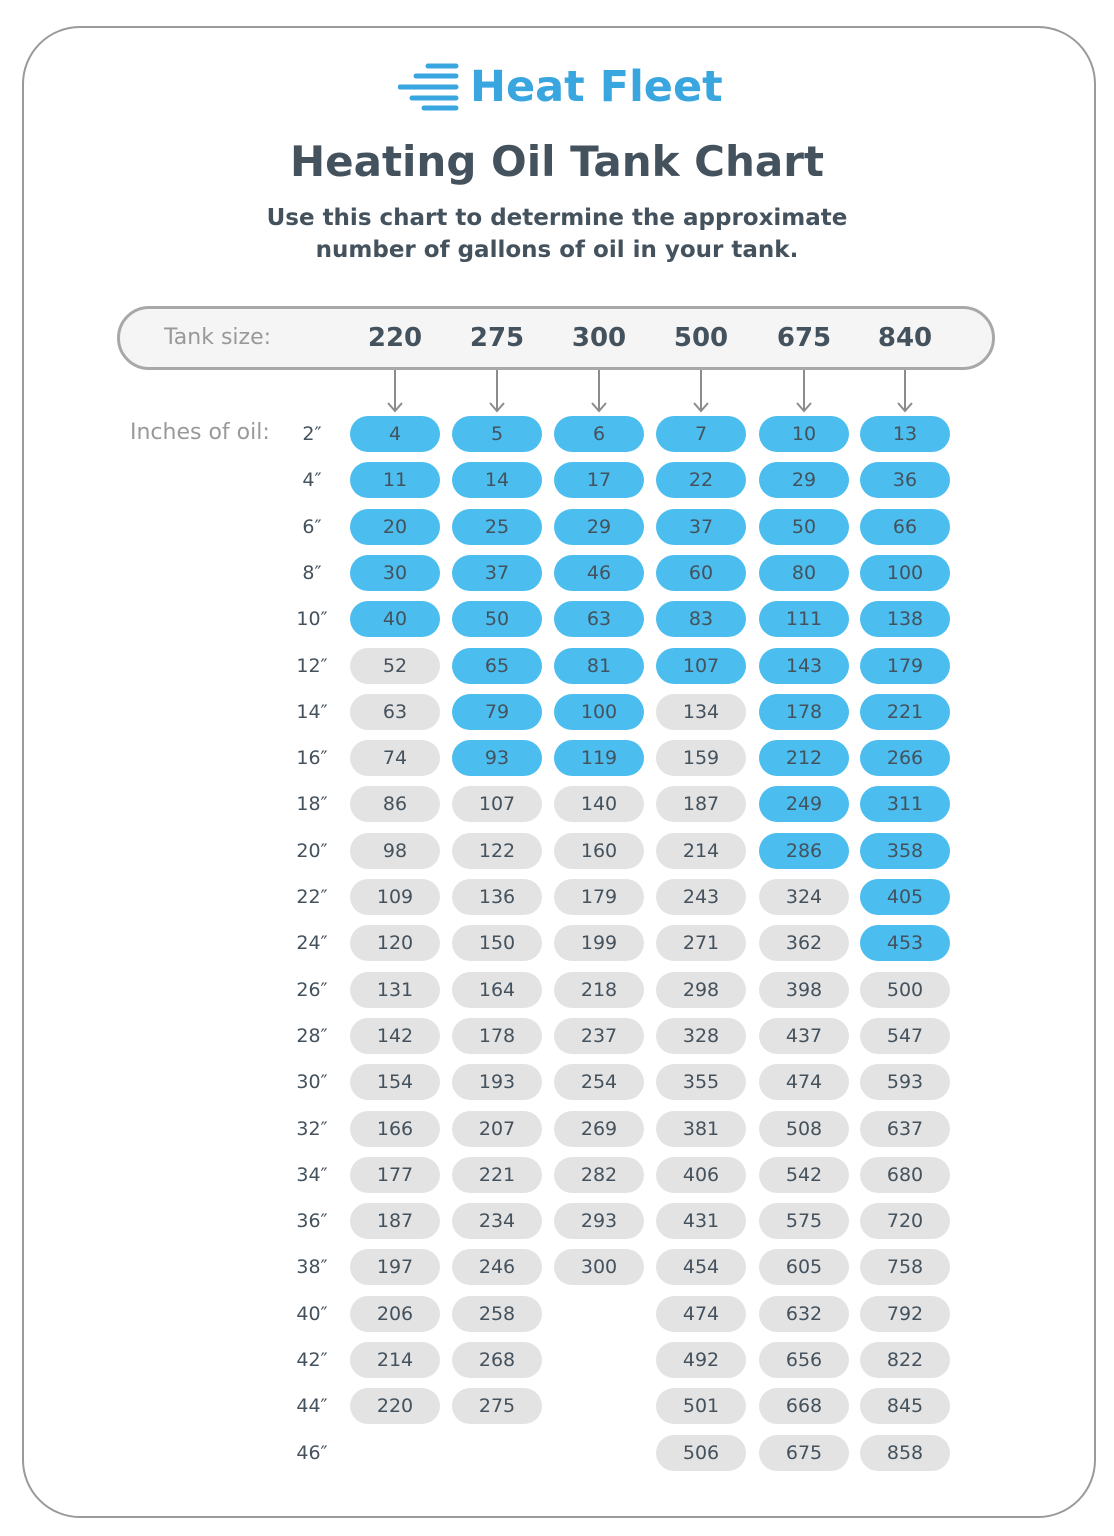  What do you see at coordinates (701, 573) in the screenshot?
I see `gallons-cell: 60` at bounding box center [701, 573].